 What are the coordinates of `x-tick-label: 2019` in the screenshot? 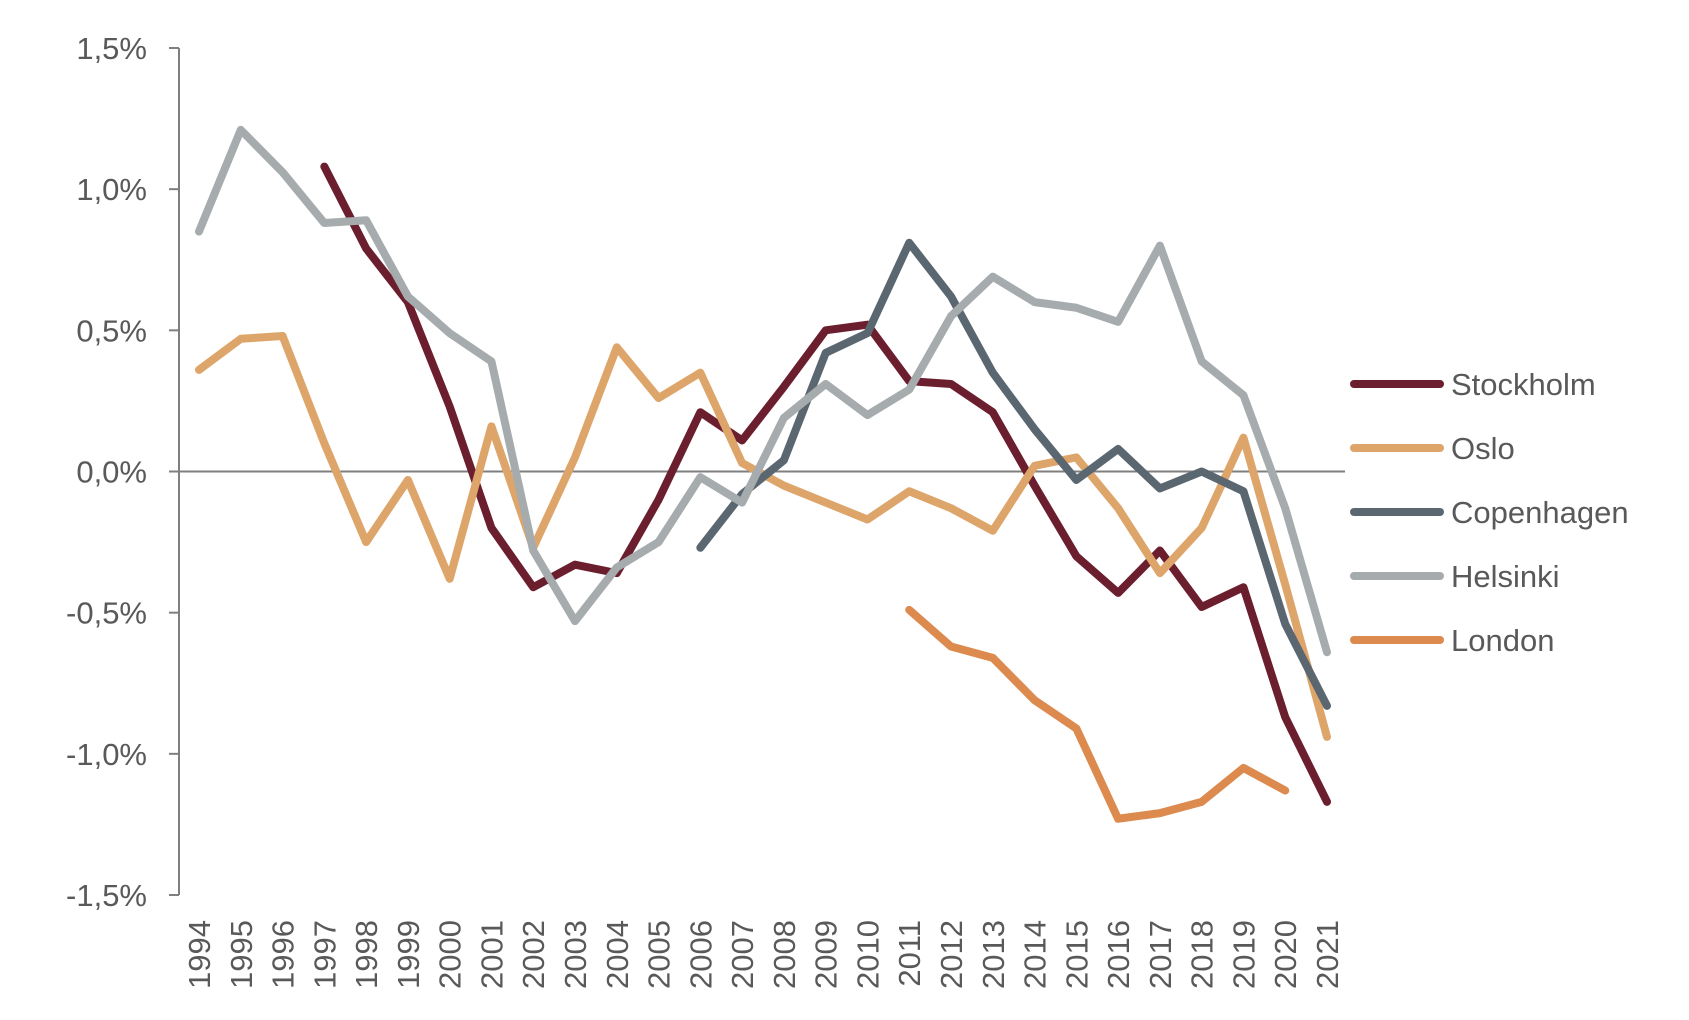 It's located at (1243, 954).